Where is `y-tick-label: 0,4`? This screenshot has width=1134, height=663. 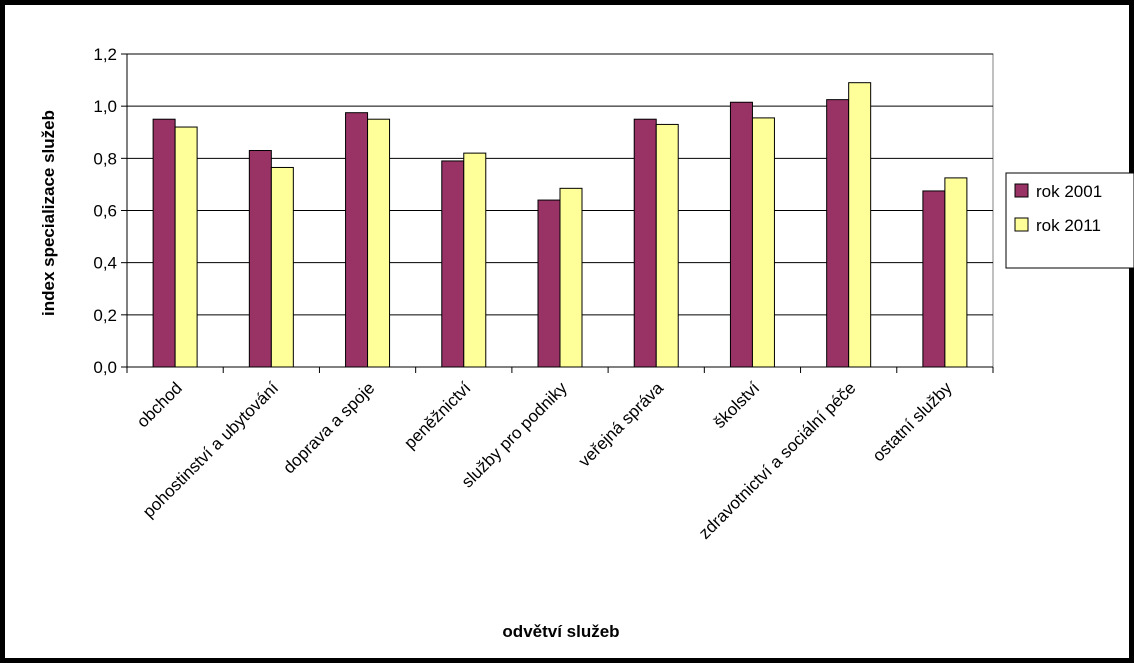
y-tick-label: 0,4 is located at coordinates (105, 263).